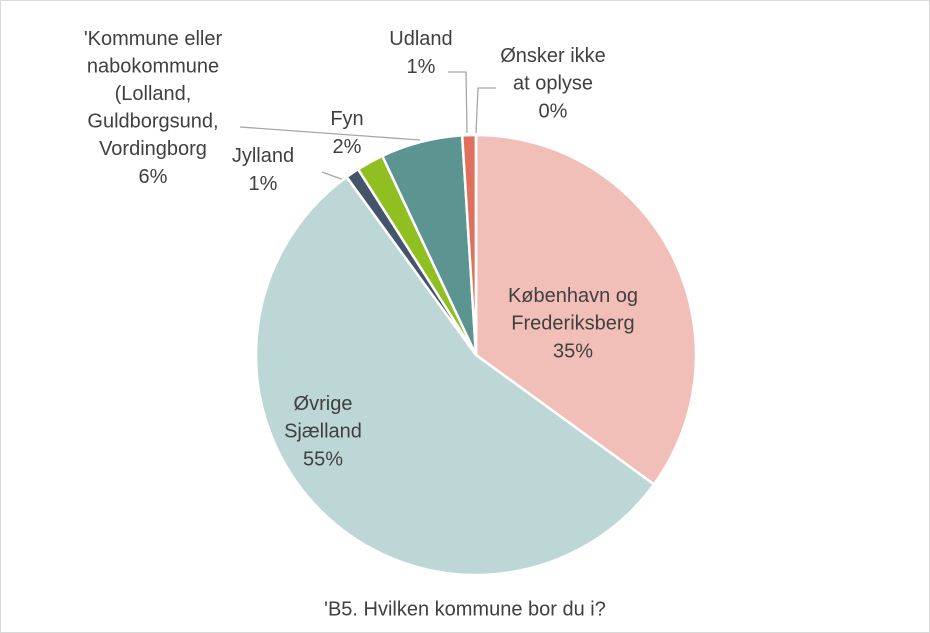  I want to click on value-label: 0%, so click(553, 111).